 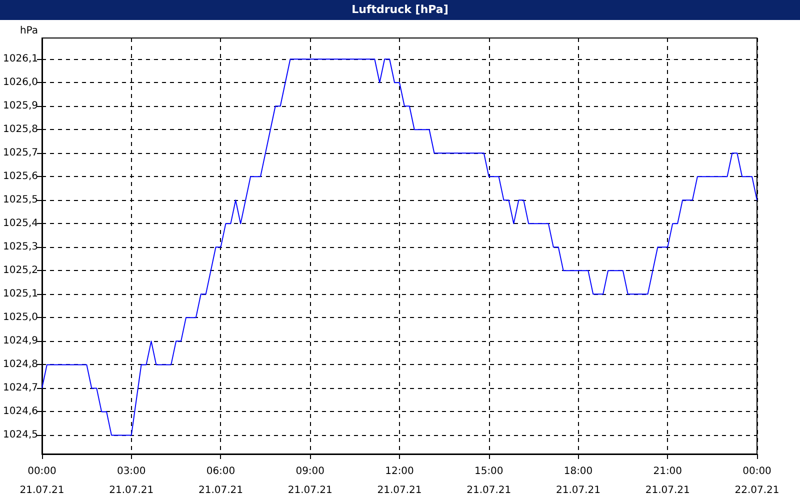 I want to click on x-tick-label: 03:00 21.07.21, so click(x=131, y=481).